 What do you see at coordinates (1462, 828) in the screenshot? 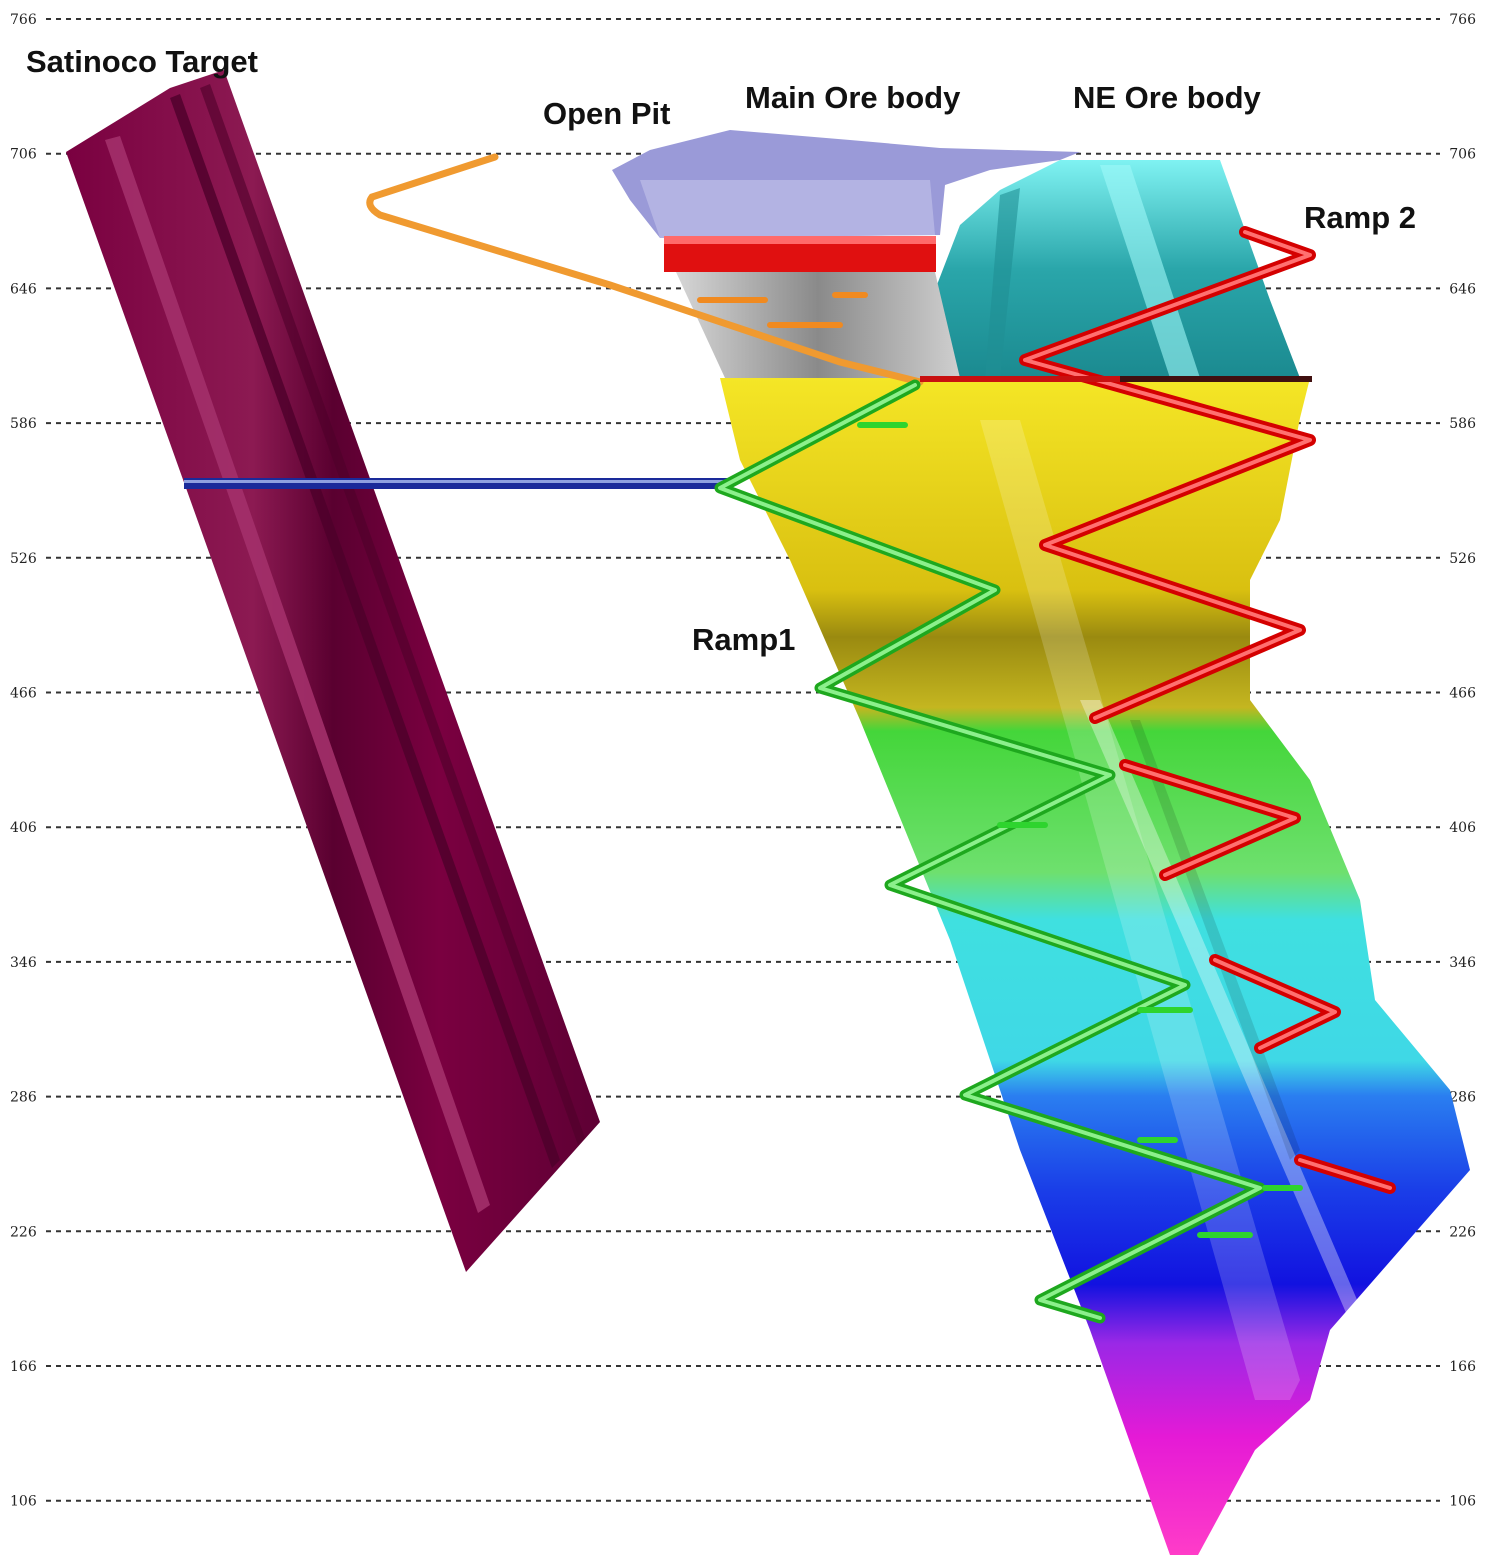
I see `elevation-label-right-406: 406` at bounding box center [1462, 828].